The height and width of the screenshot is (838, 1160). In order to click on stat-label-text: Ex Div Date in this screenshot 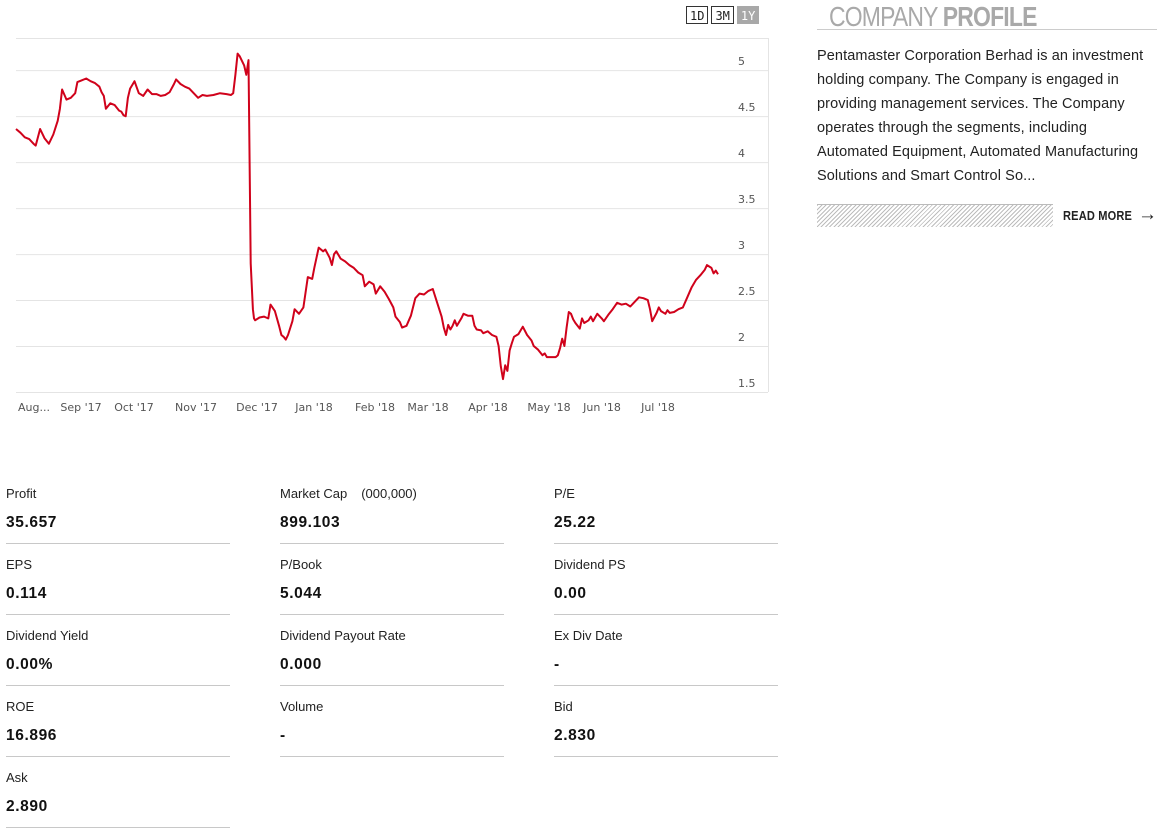, I will do `click(588, 635)`.